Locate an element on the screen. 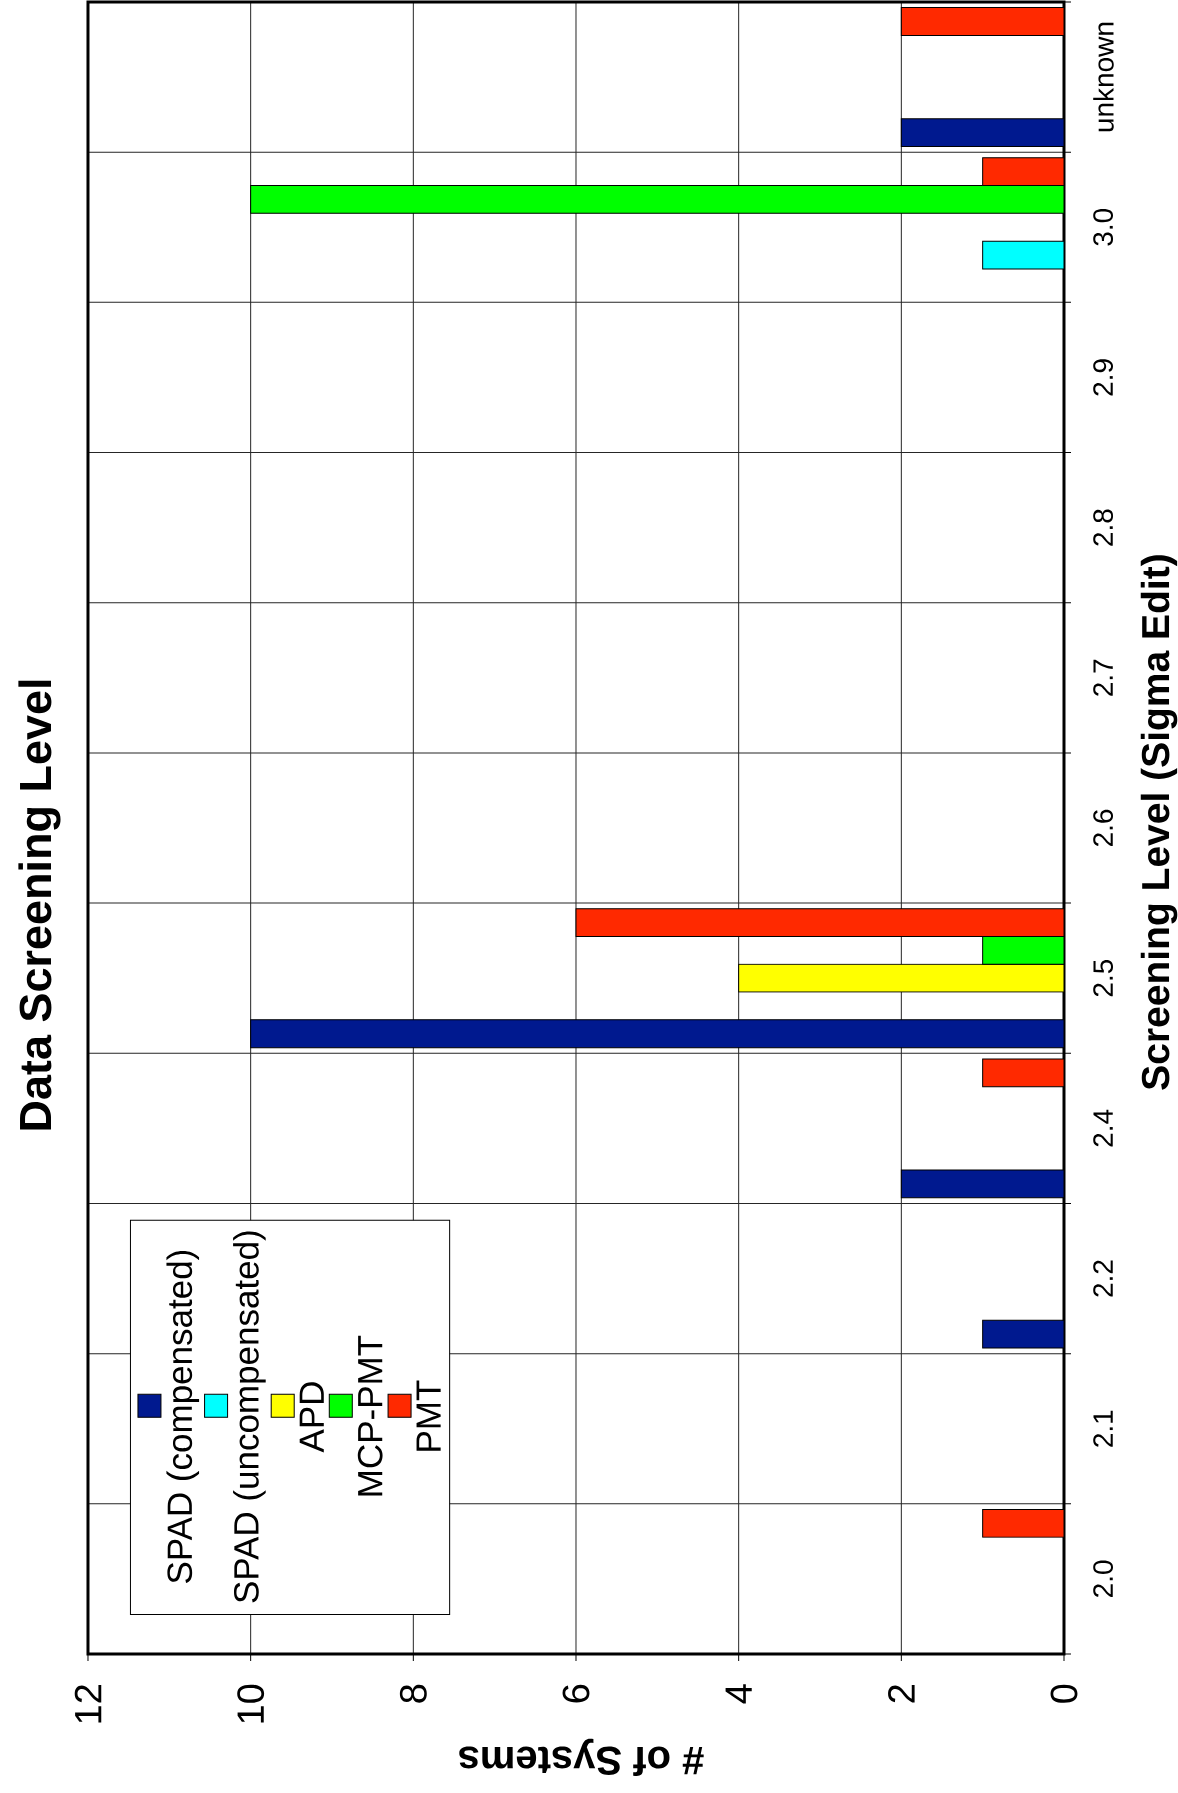 This screenshot has height=1793, width=1178. y-tick-label: 2.6 is located at coordinates (1103, 828).